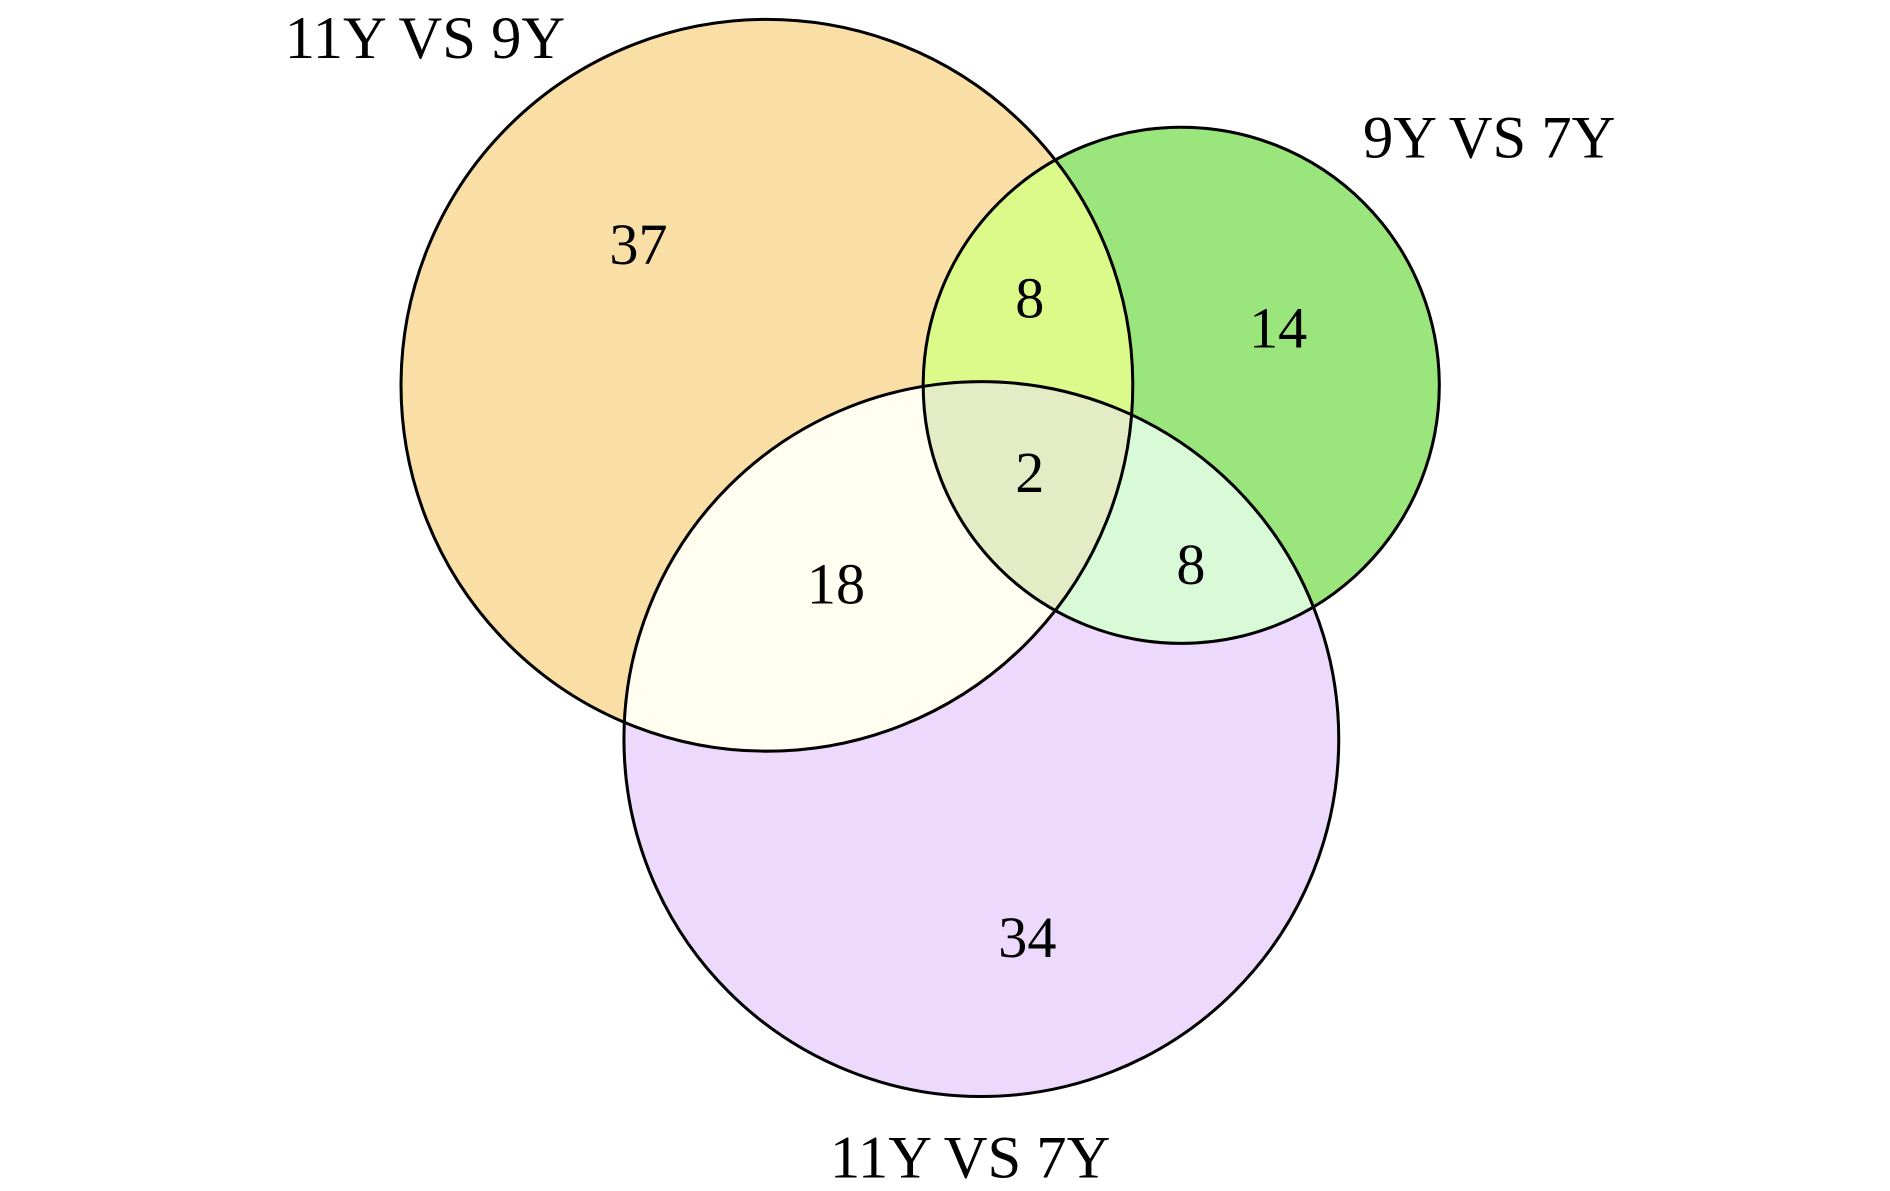 The width and height of the screenshot is (1890, 1191). Describe the element at coordinates (836, 583) in the screenshot. I see `count-11v9-11v7: 18` at that location.